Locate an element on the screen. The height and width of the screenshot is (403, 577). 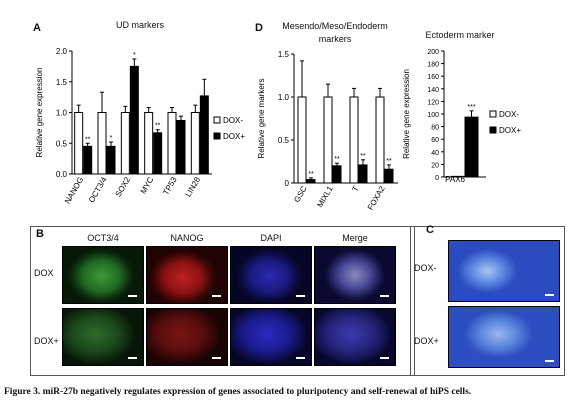
y-tick-label: 160 is located at coordinates (433, 77).